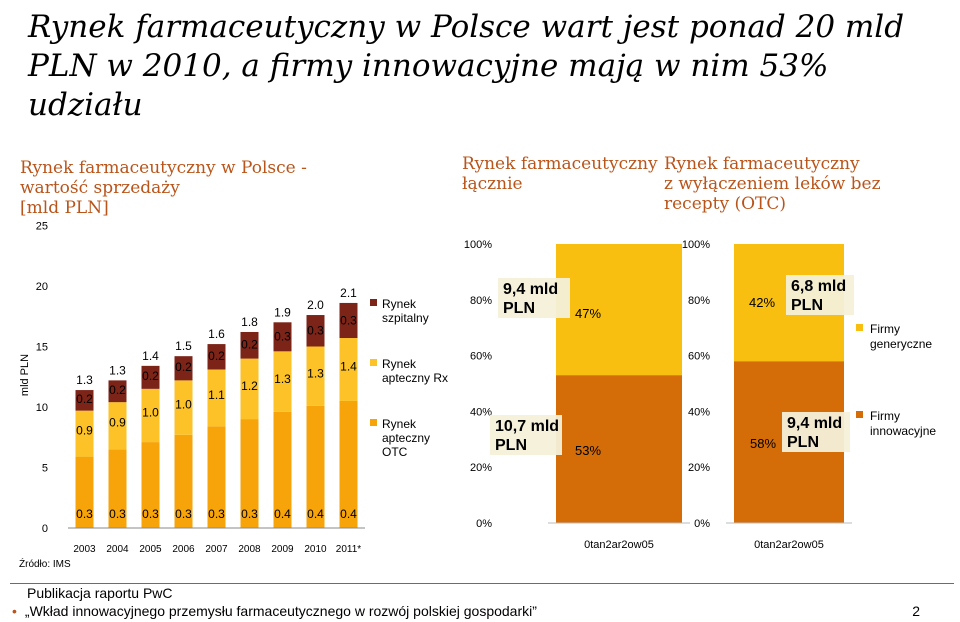 Image resolution: width=960 pixels, height=622 pixels. Describe the element at coordinates (45, 564) in the screenshot. I see `source-note: Źródło: IMS` at that location.